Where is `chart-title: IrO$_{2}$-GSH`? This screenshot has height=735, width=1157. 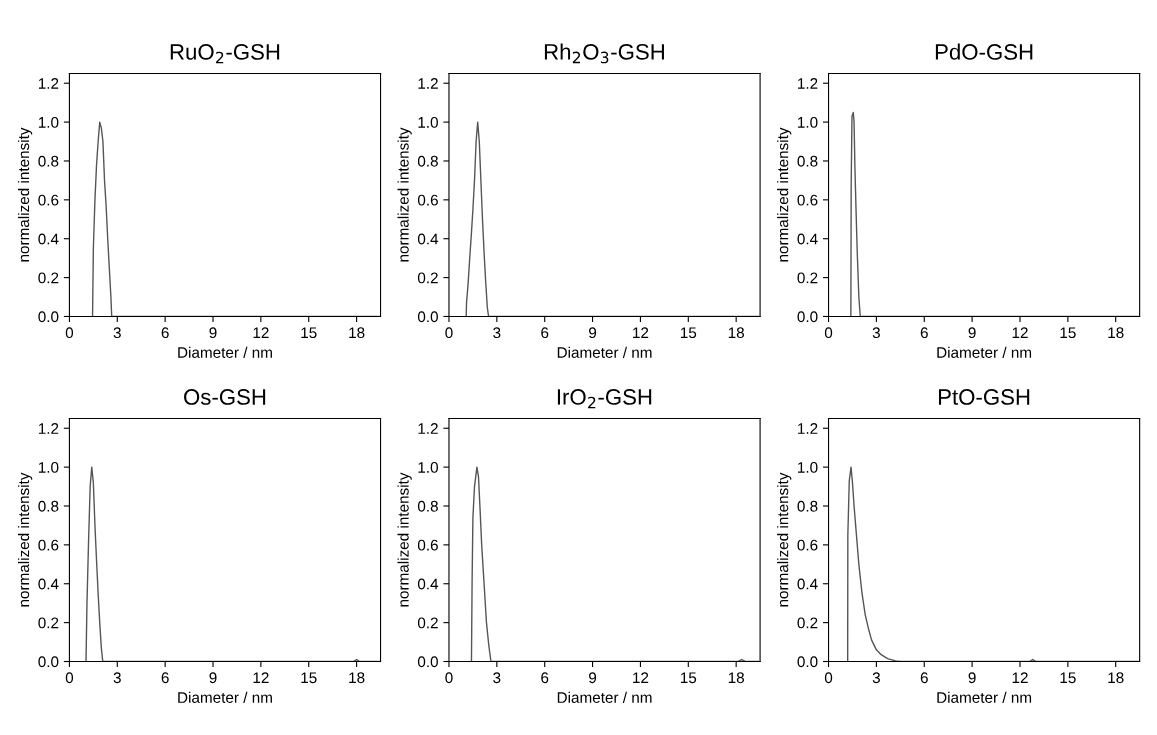
chart-title: IrO$_{2}$-GSH is located at coordinates (604, 399).